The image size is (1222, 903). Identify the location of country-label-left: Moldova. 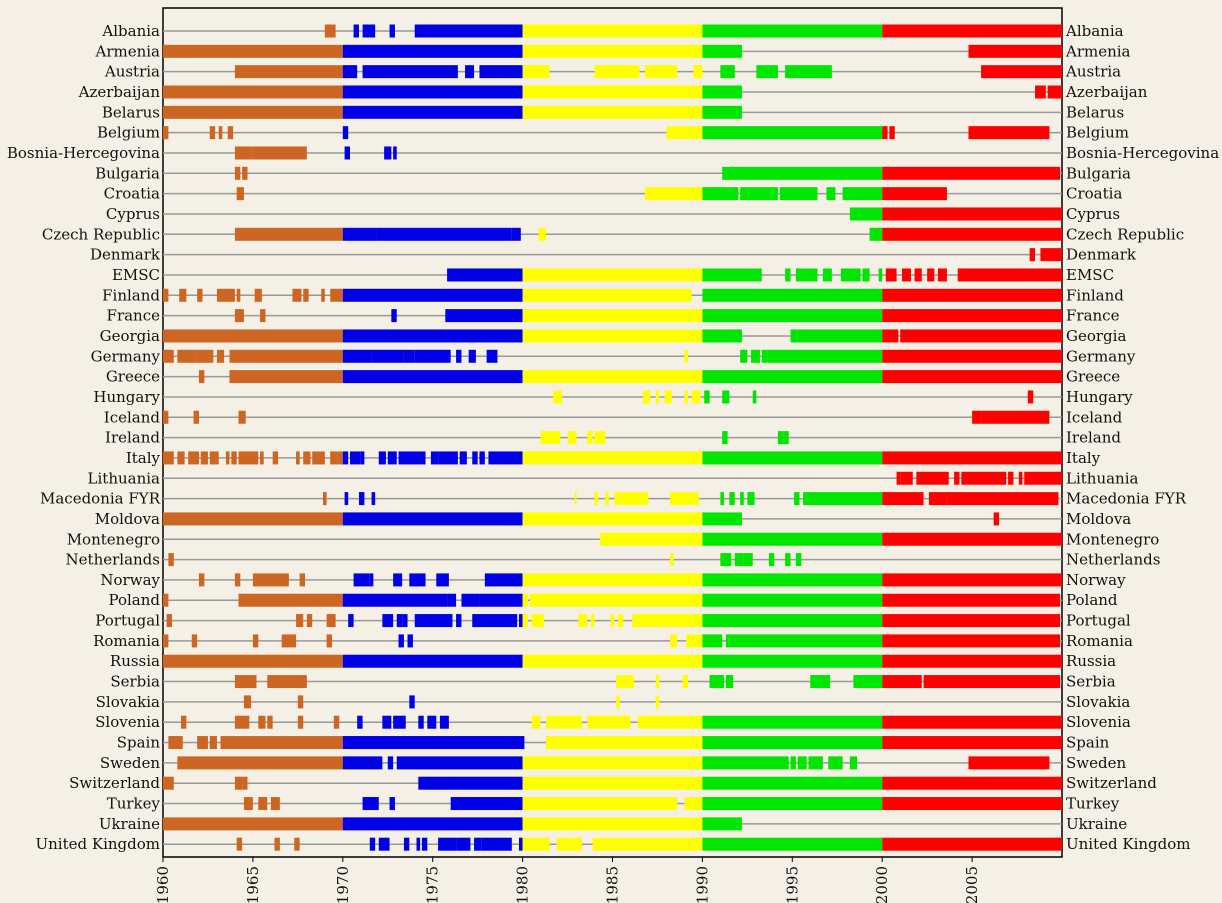
(127, 519).